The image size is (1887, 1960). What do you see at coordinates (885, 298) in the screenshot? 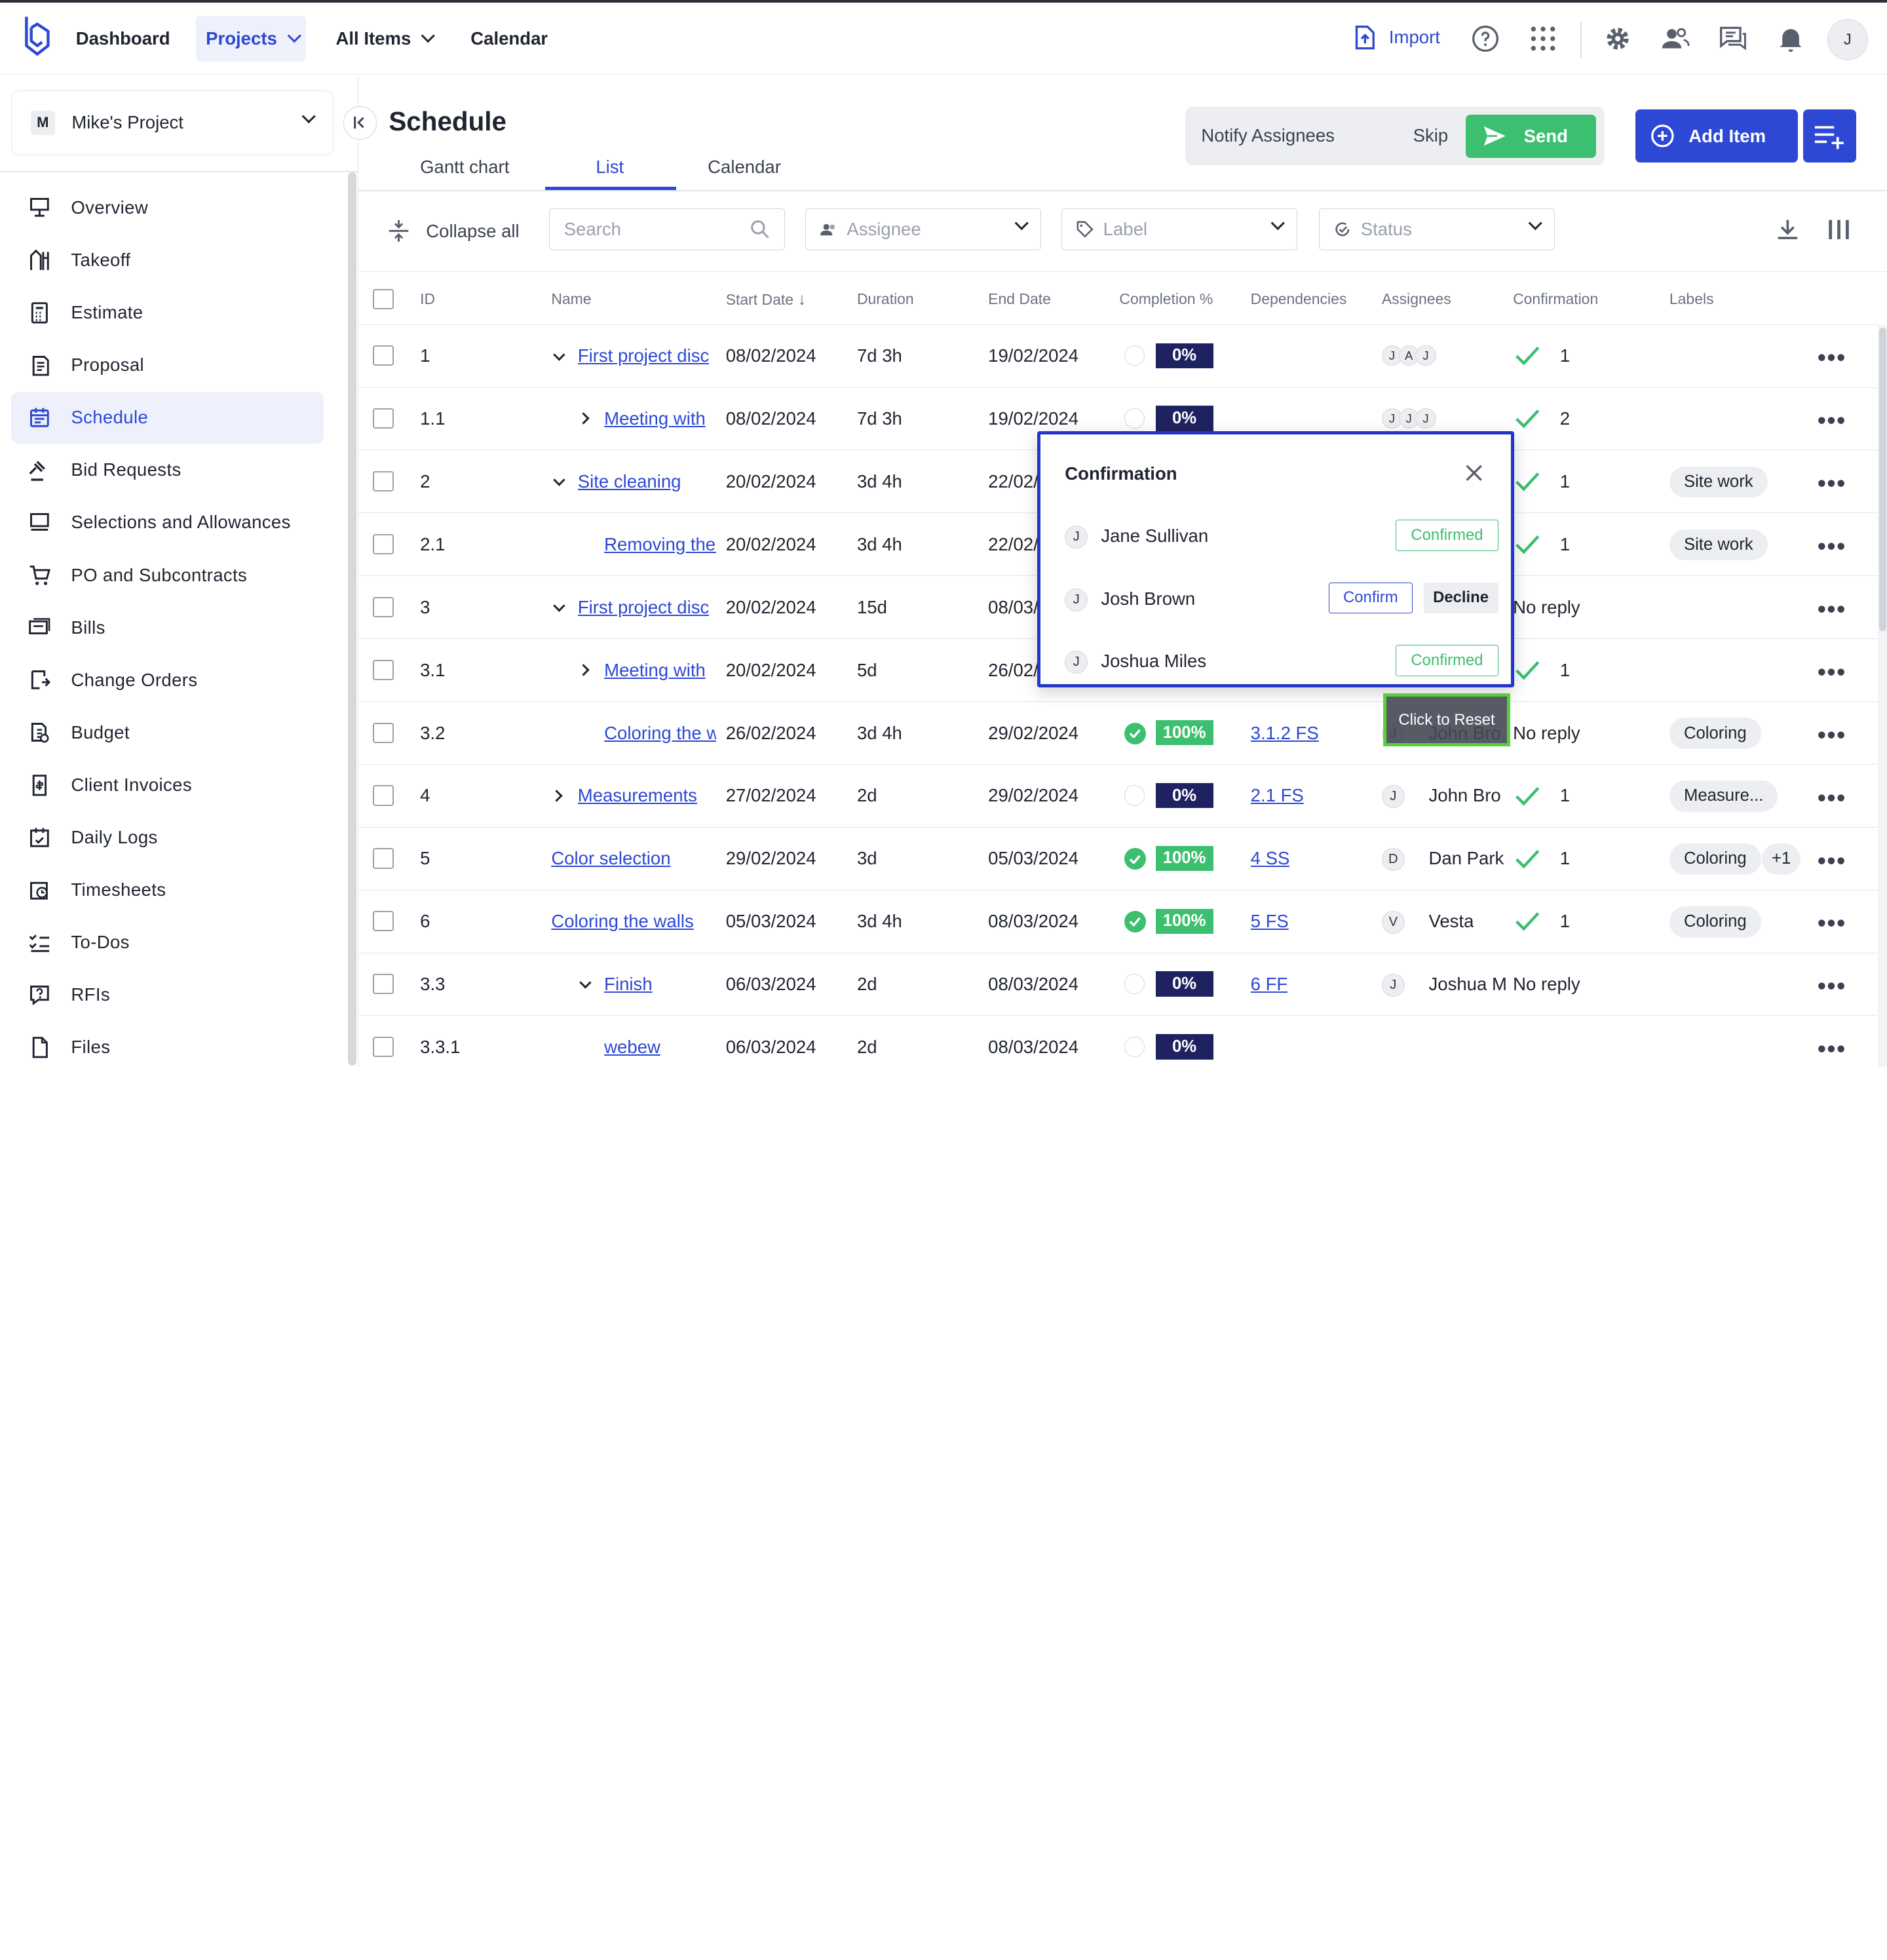
I see `col-duration: Duration` at bounding box center [885, 298].